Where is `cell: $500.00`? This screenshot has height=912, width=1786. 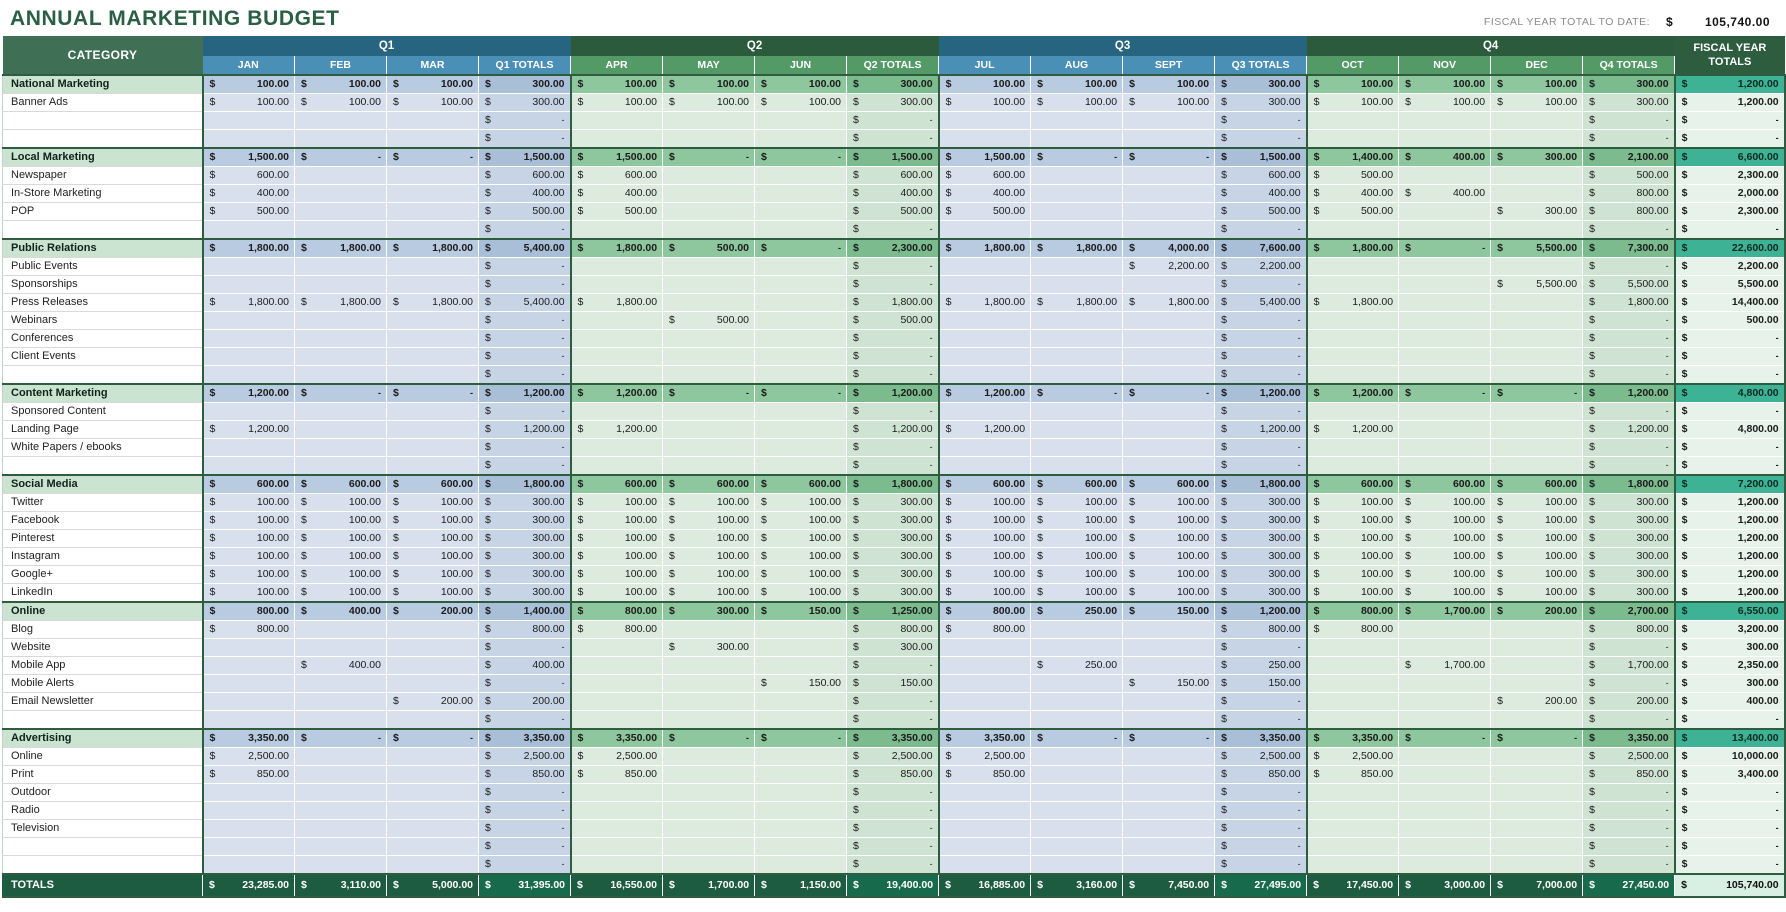 cell: $500.00 is located at coordinates (617, 211).